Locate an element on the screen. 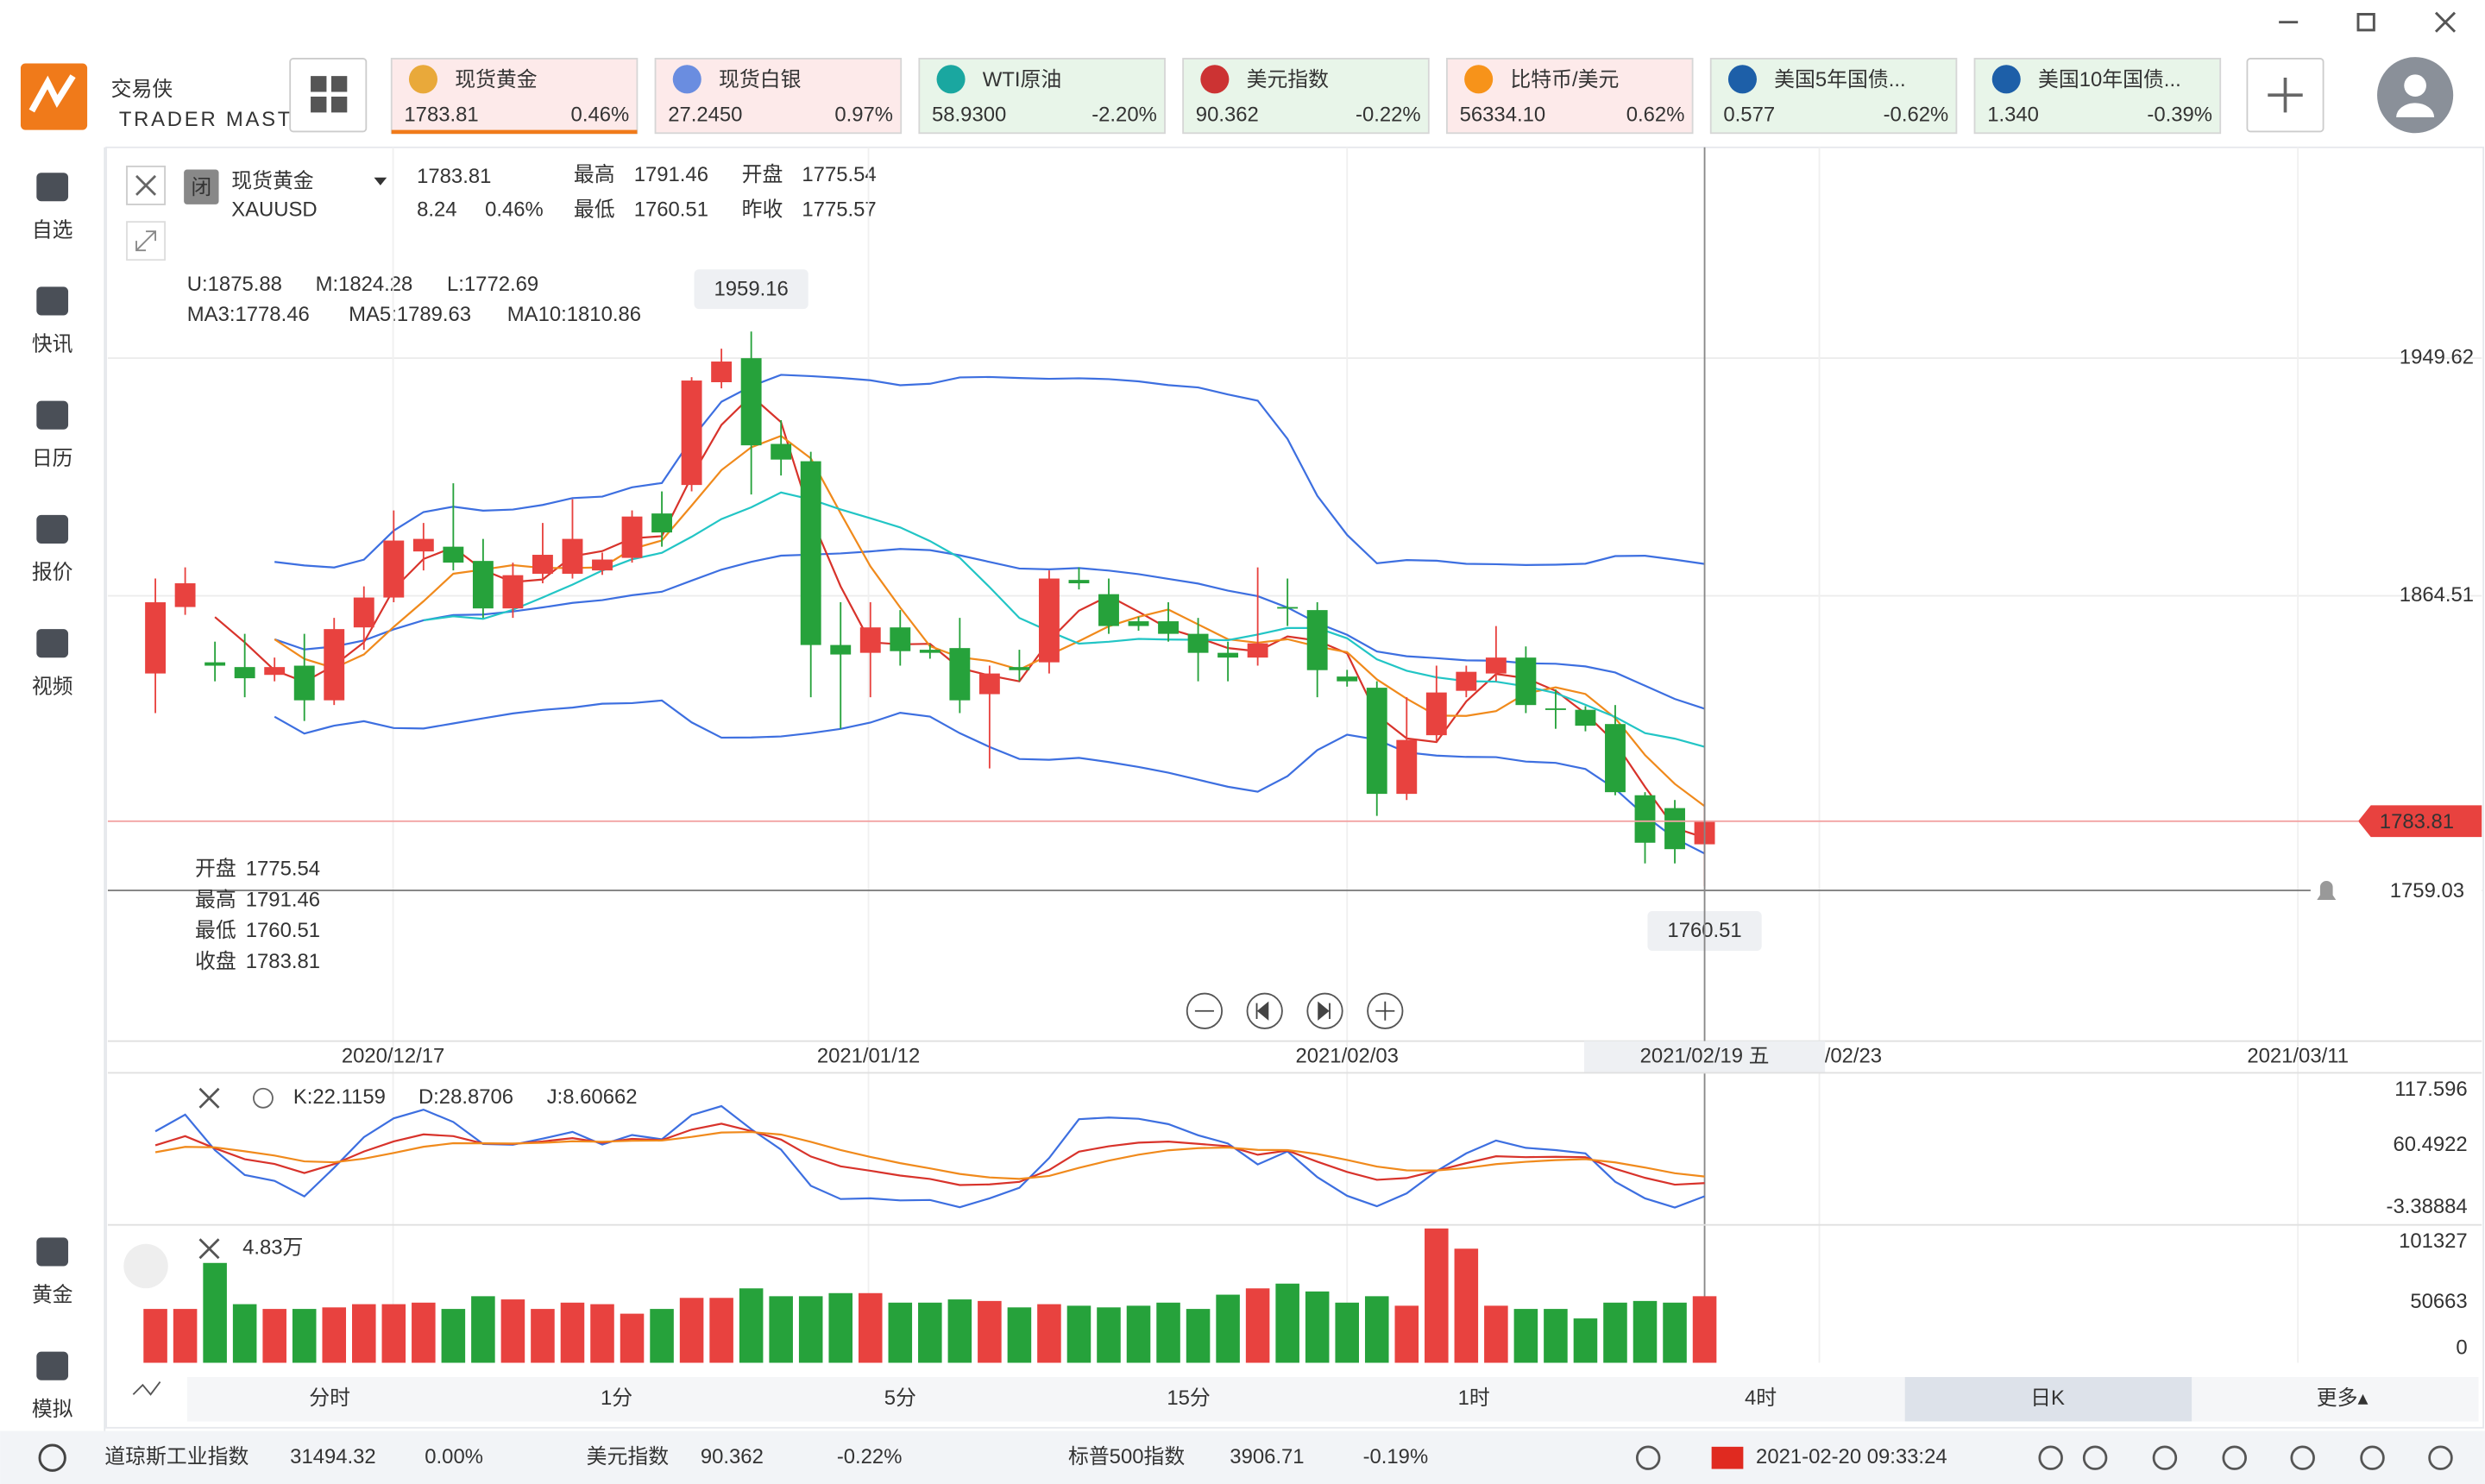  footer-item: 标普500指数 is located at coordinates (1126, 1456).